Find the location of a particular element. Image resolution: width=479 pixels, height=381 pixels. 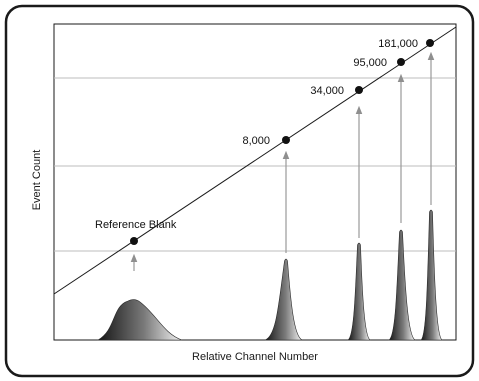

point-label: 181,000 is located at coordinates (398, 44).